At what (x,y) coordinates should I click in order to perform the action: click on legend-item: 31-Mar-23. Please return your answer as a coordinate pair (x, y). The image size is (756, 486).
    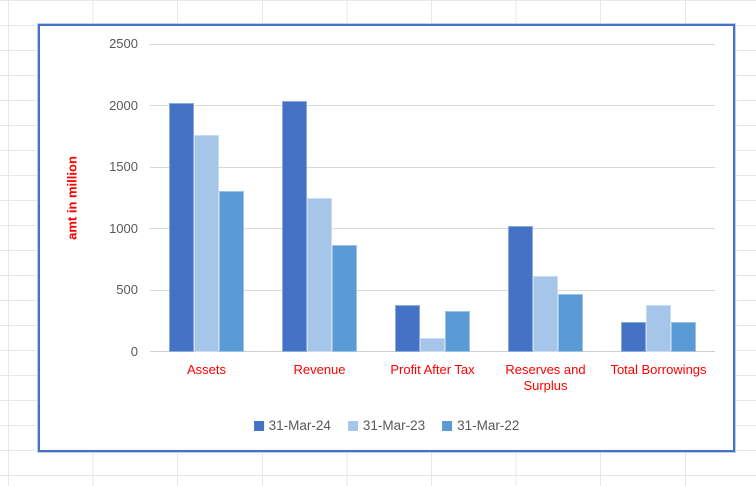
    Looking at the image, I should click on (386, 425).